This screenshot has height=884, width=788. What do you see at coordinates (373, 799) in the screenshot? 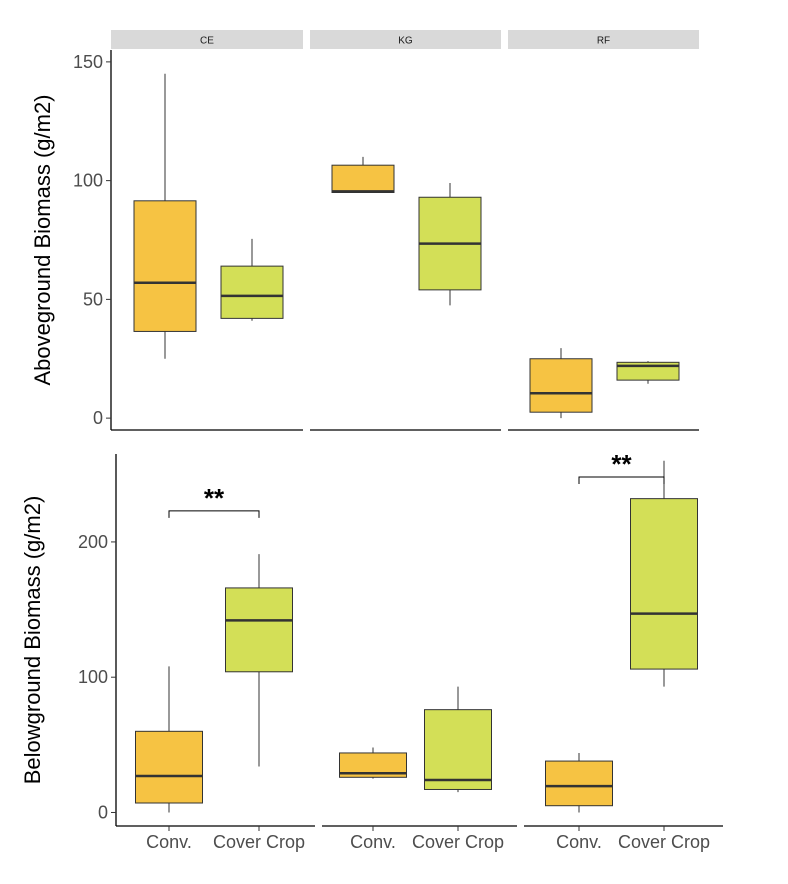
I see `box-kg-conv: Conv.` at bounding box center [373, 799].